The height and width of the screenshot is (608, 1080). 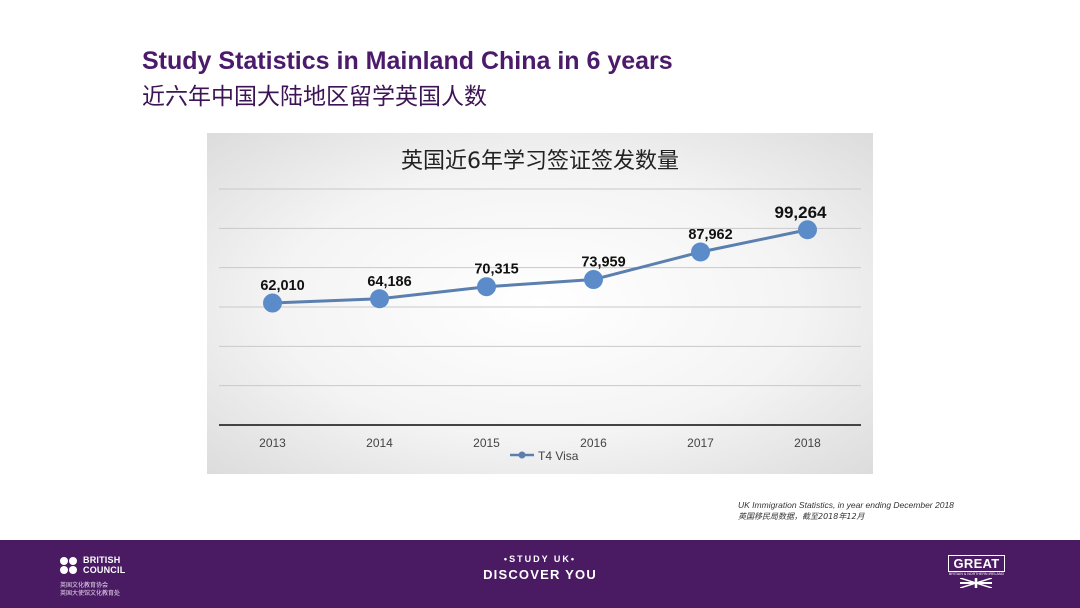 What do you see at coordinates (272, 443) in the screenshot?
I see `x-tick-label: 2013` at bounding box center [272, 443].